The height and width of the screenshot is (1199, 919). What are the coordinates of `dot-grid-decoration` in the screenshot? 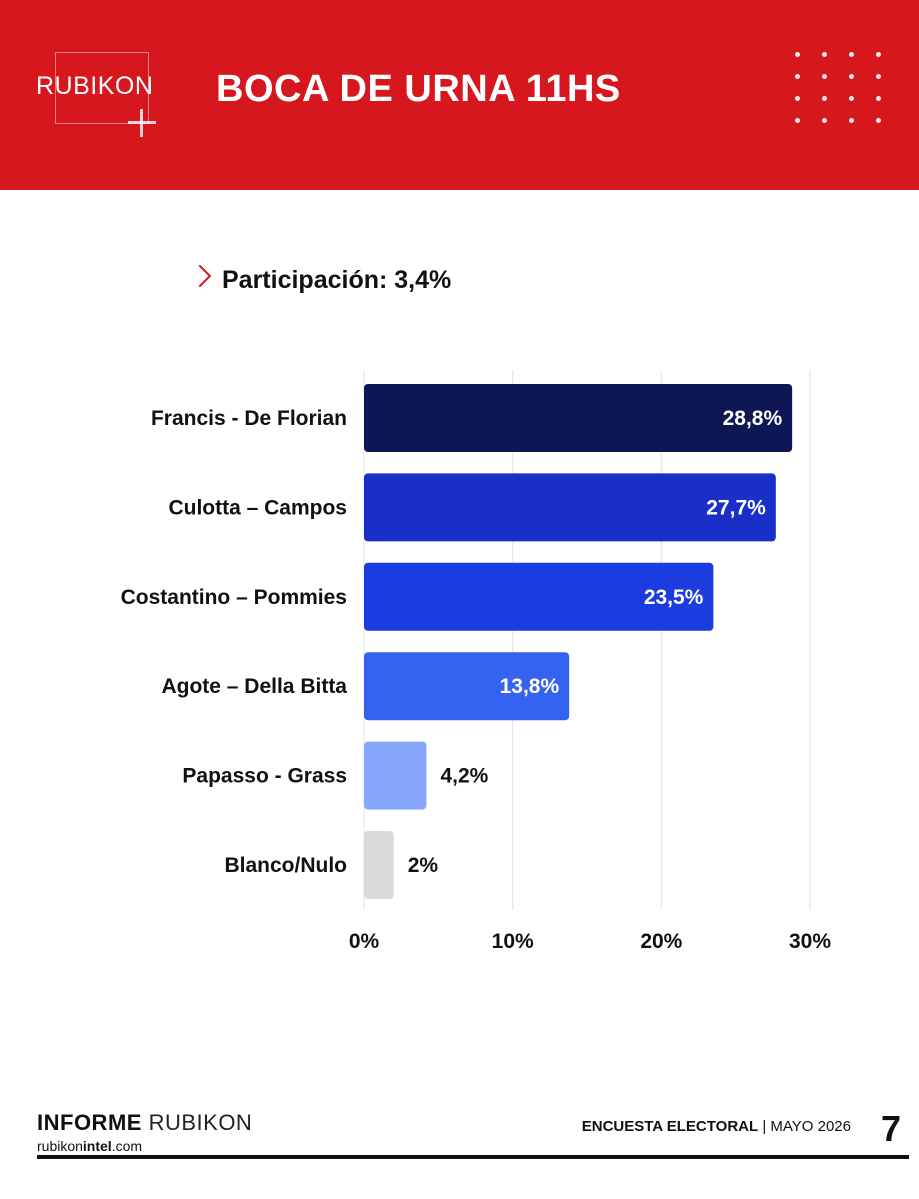 It's located at (840, 89).